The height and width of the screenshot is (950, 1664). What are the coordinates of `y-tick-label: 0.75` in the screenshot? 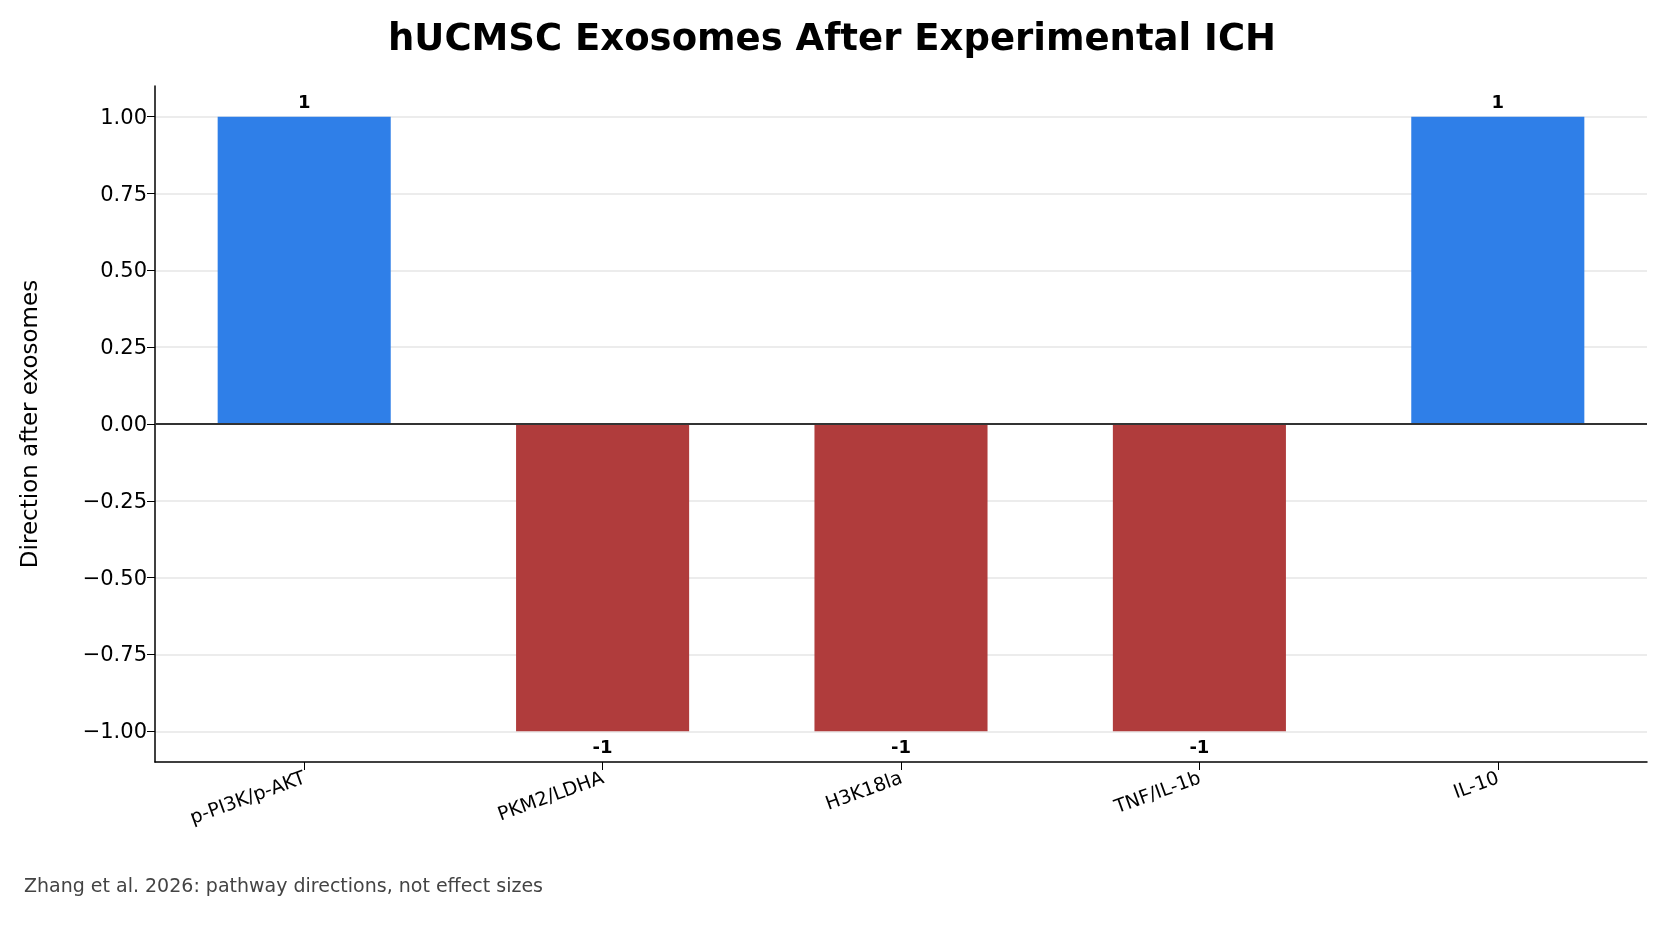 It's located at (123, 193).